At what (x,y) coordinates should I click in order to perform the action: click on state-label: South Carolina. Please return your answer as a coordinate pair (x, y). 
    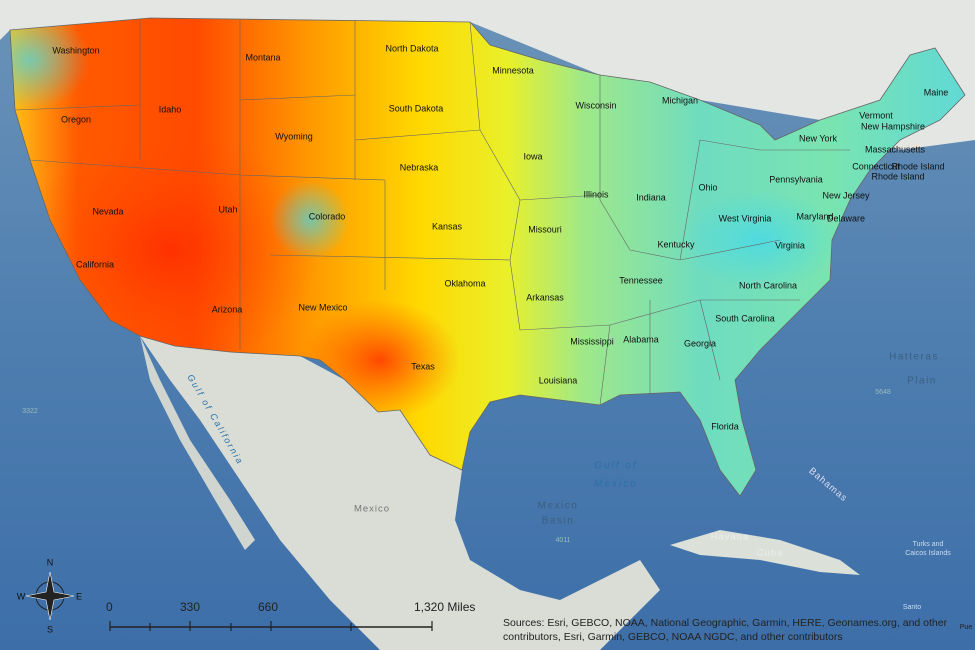
    Looking at the image, I should click on (745, 318).